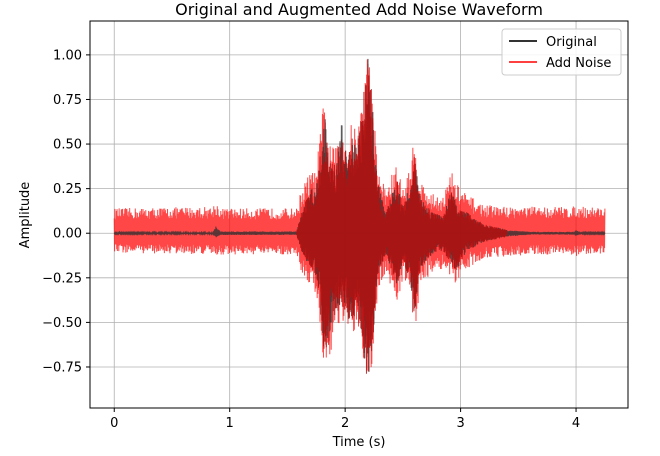 This screenshot has height=456, width=660. Describe the element at coordinates (66, 211) in the screenshot. I see `y-axis: −0.75 −0.50 −0.25 0.00 0.25 0.50 0.75 1.00` at that location.